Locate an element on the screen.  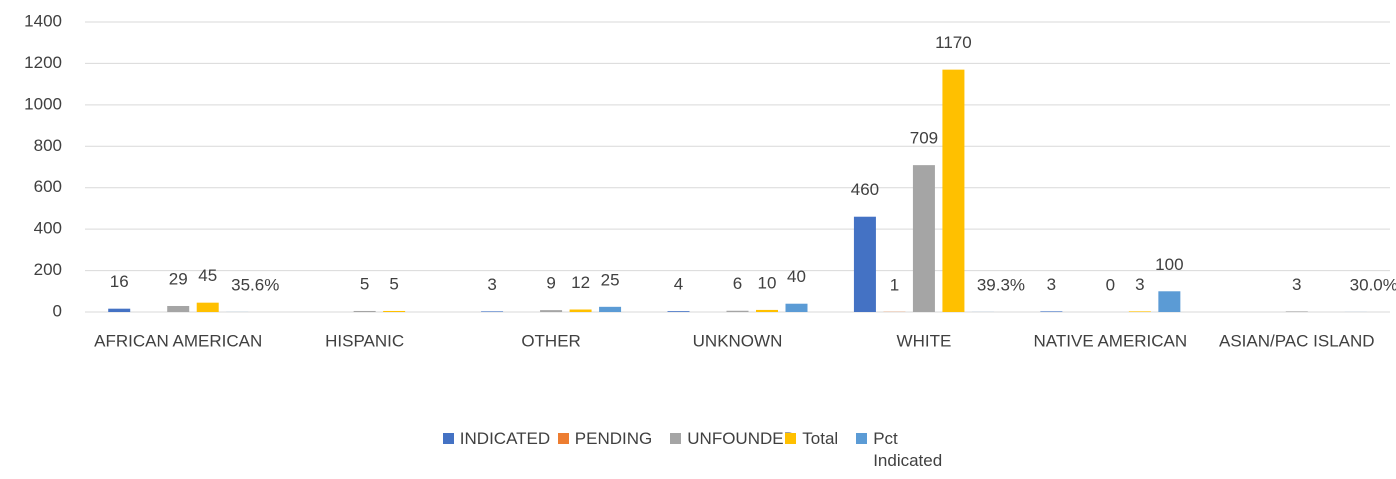
data-label: 40 is located at coordinates (796, 276).